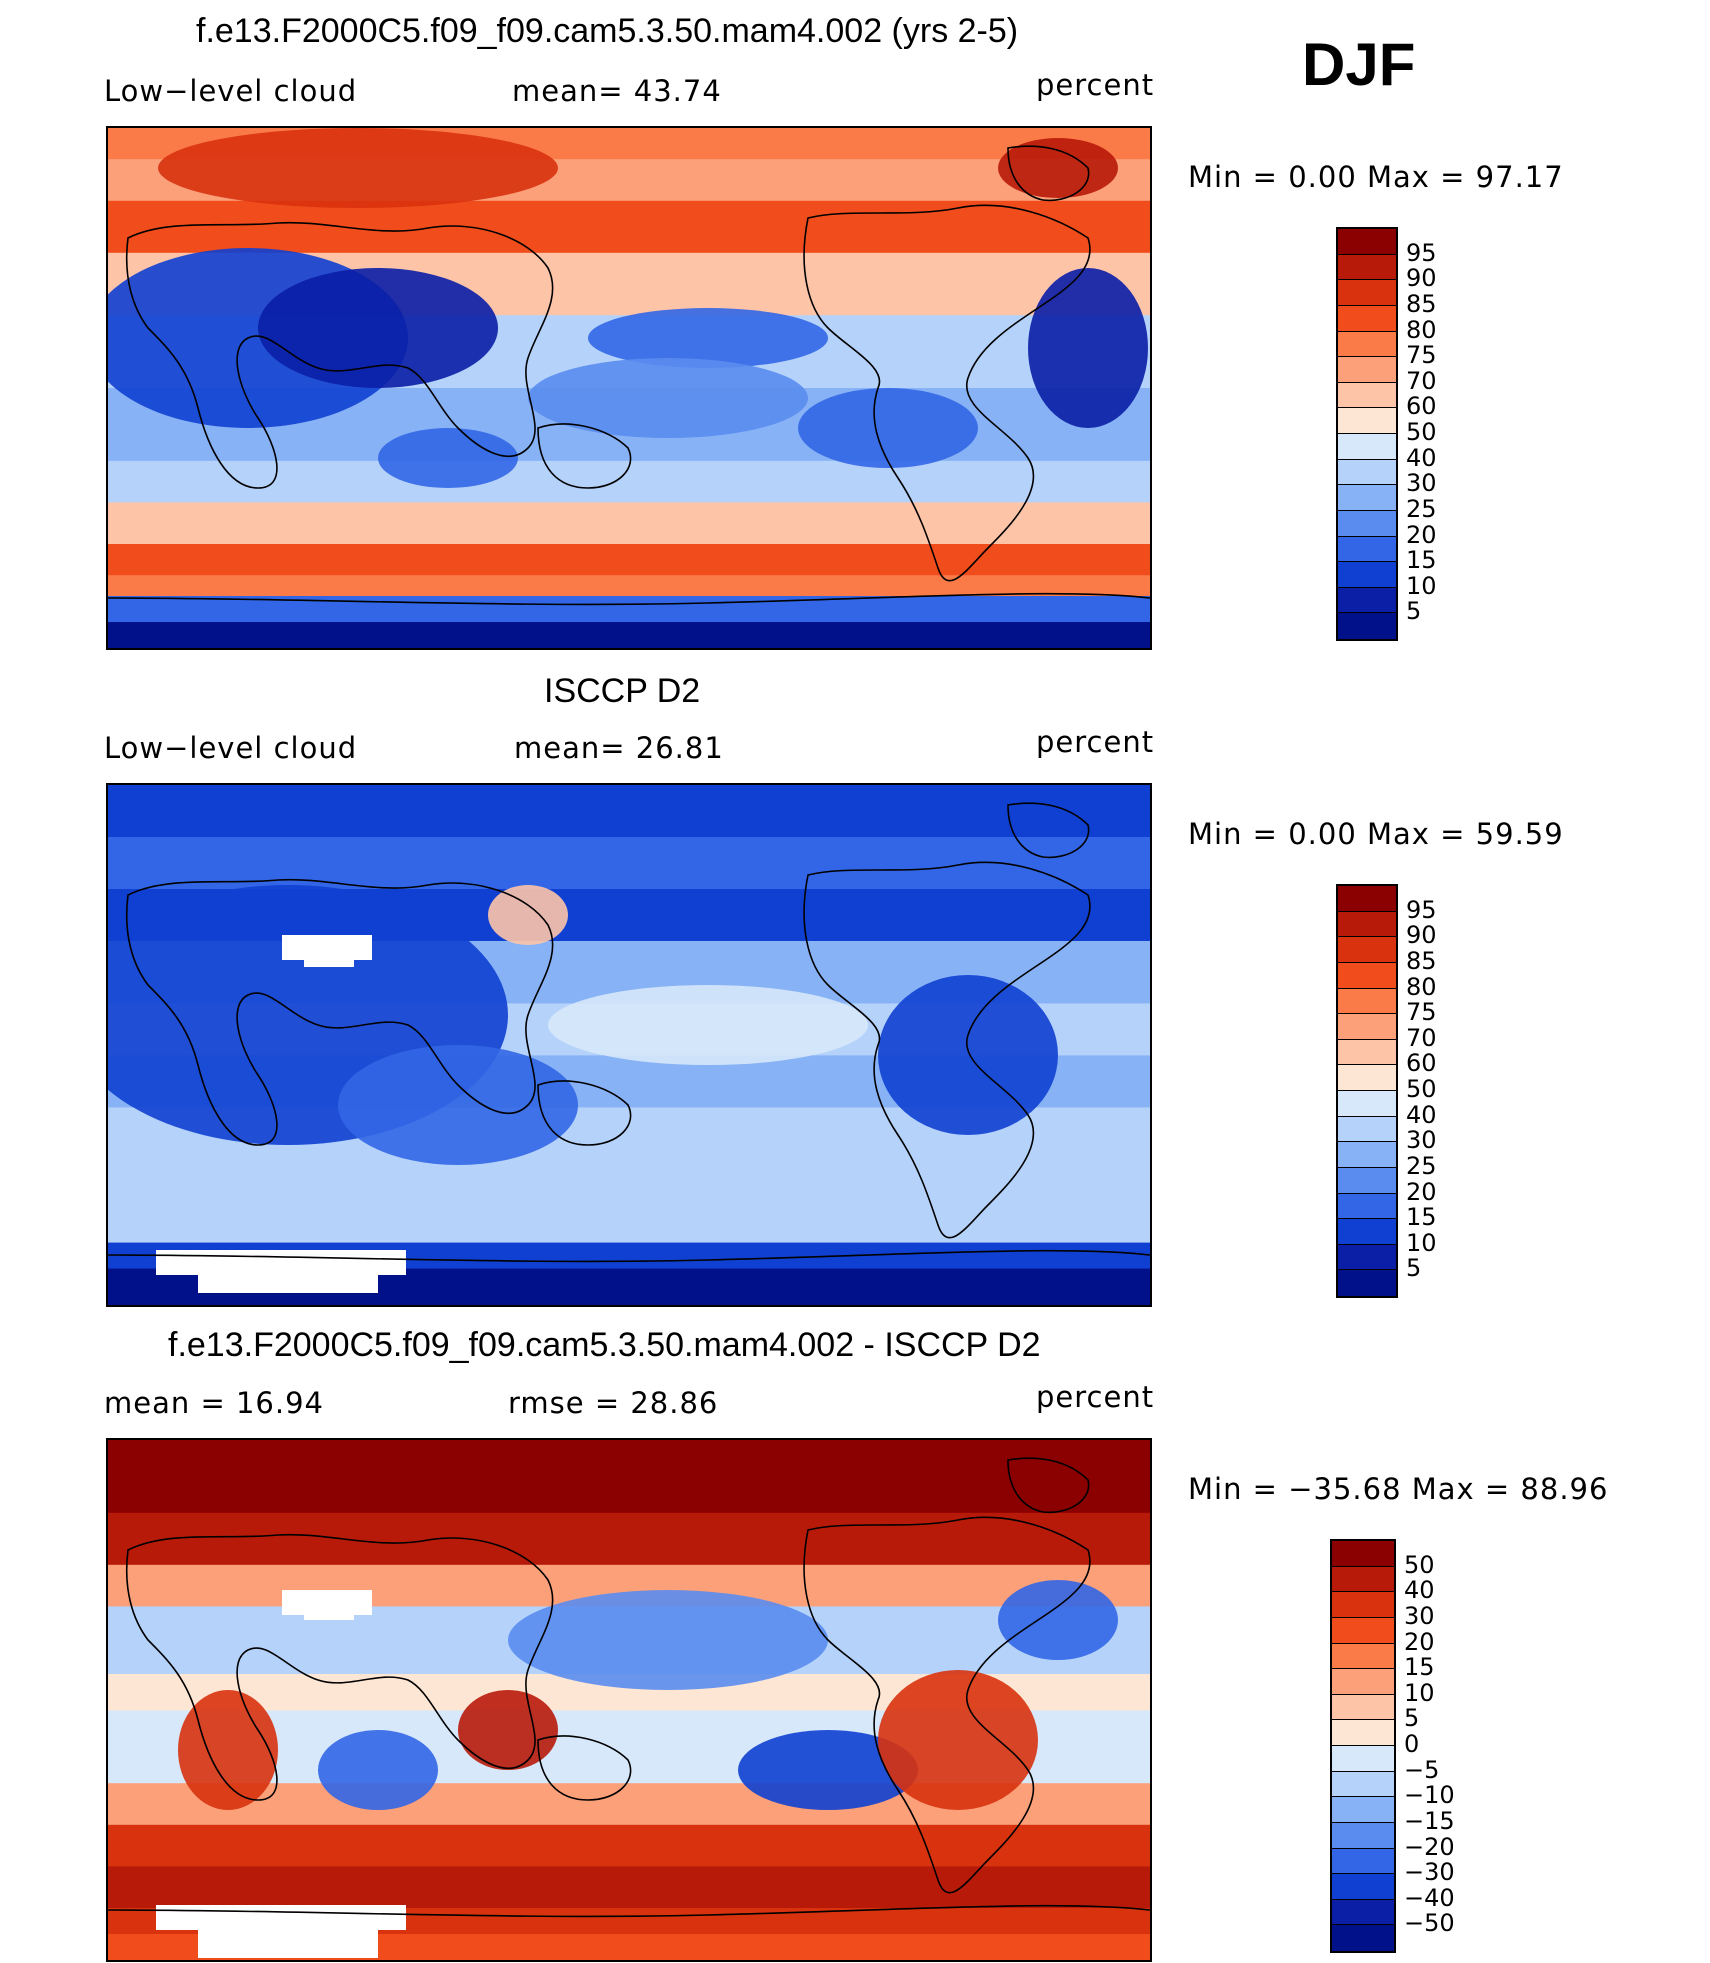  What do you see at coordinates (1359, 64) in the screenshot?
I see `season-label: DJF` at bounding box center [1359, 64].